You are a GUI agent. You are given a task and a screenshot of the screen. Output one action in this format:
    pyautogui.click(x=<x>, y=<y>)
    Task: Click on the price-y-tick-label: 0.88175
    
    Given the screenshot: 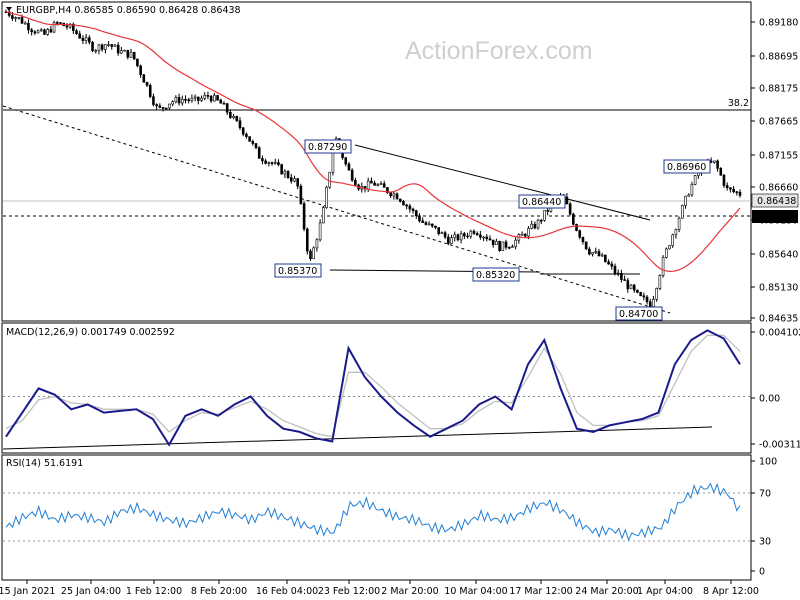 What is the action you would take?
    pyautogui.click(x=778, y=89)
    